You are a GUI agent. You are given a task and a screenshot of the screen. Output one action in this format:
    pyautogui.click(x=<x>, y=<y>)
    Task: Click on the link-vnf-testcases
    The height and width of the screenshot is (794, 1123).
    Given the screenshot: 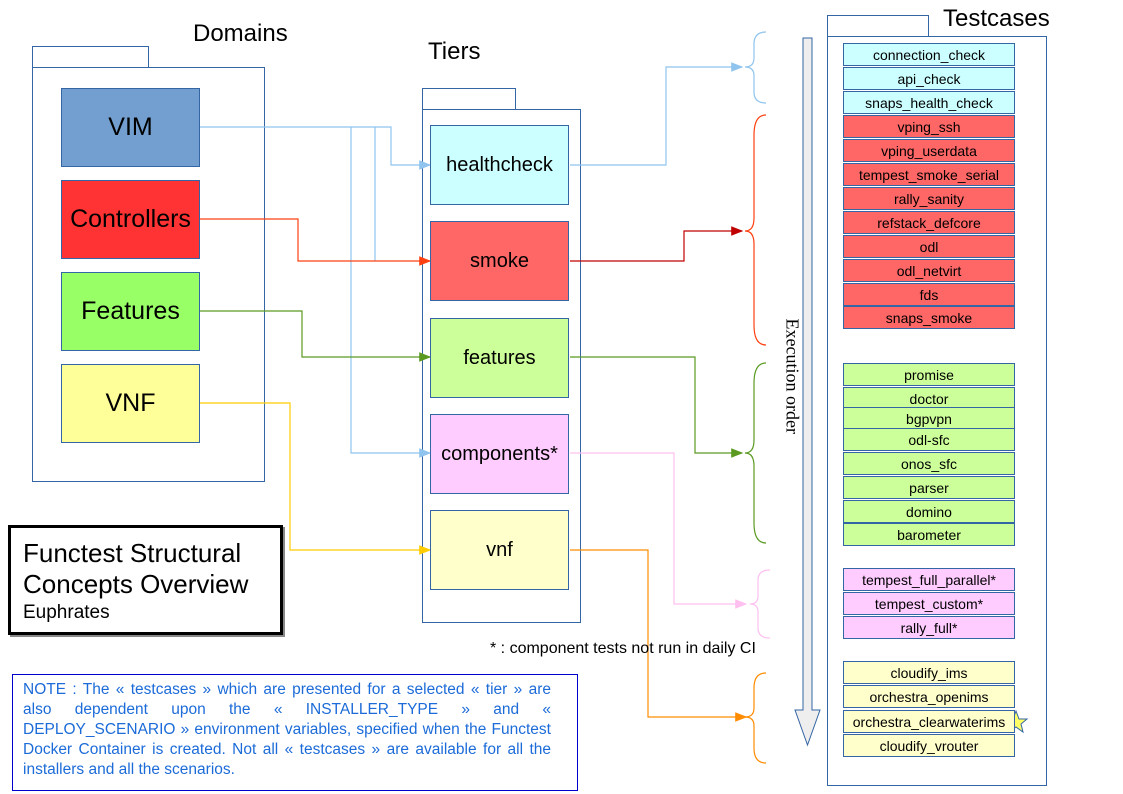 What is the action you would take?
    pyautogui.click(x=659, y=635)
    